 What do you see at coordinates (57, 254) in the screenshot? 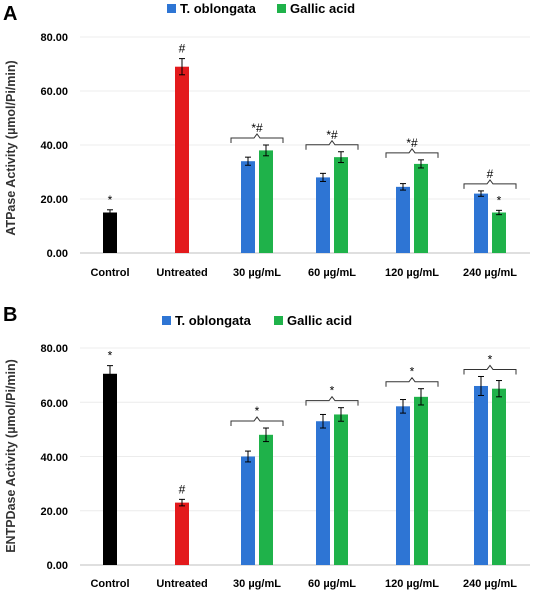
I see `y-tick-a-0: 0.00` at bounding box center [57, 254].